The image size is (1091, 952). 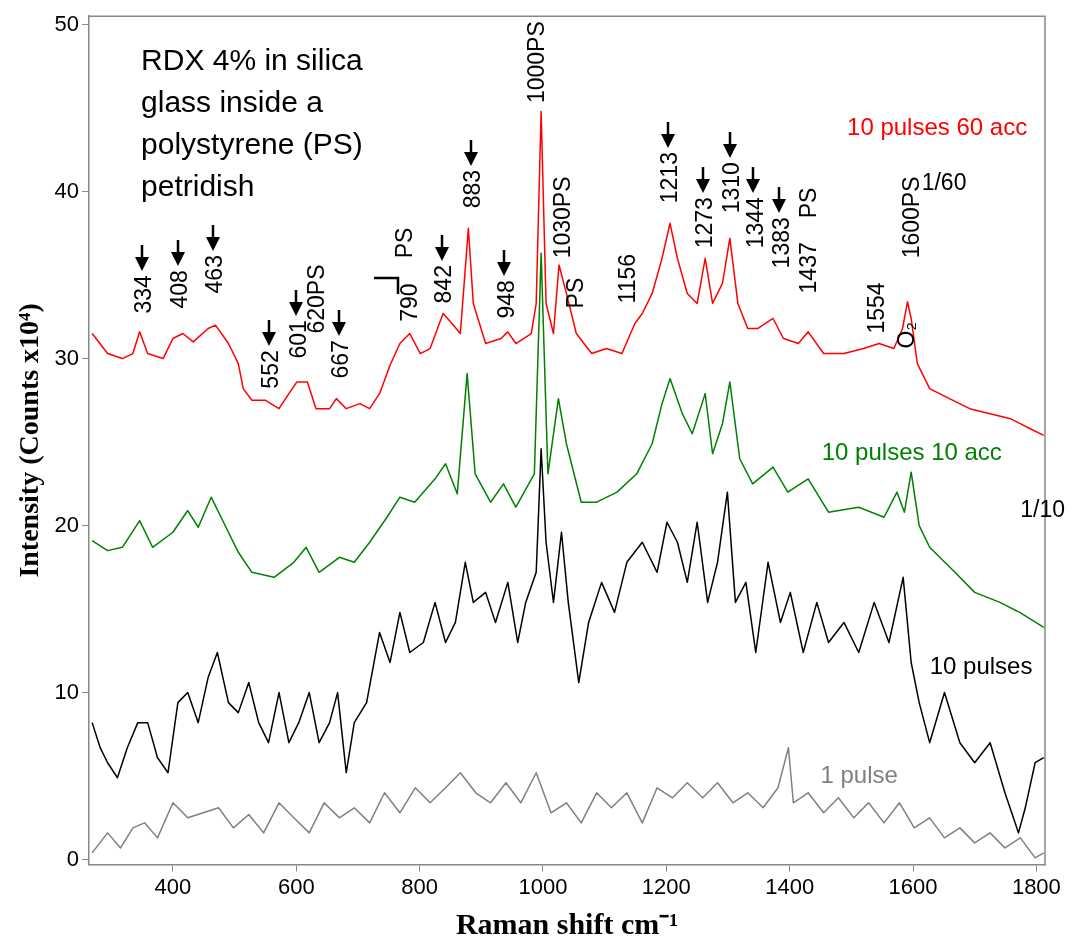 I want to click on annotation: 1000PS, so click(x=536, y=62).